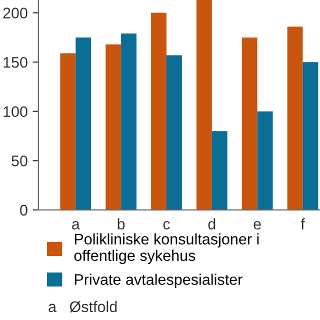 This screenshot has height=320, width=320. I want to click on x-tick-label: d, so click(212, 224).